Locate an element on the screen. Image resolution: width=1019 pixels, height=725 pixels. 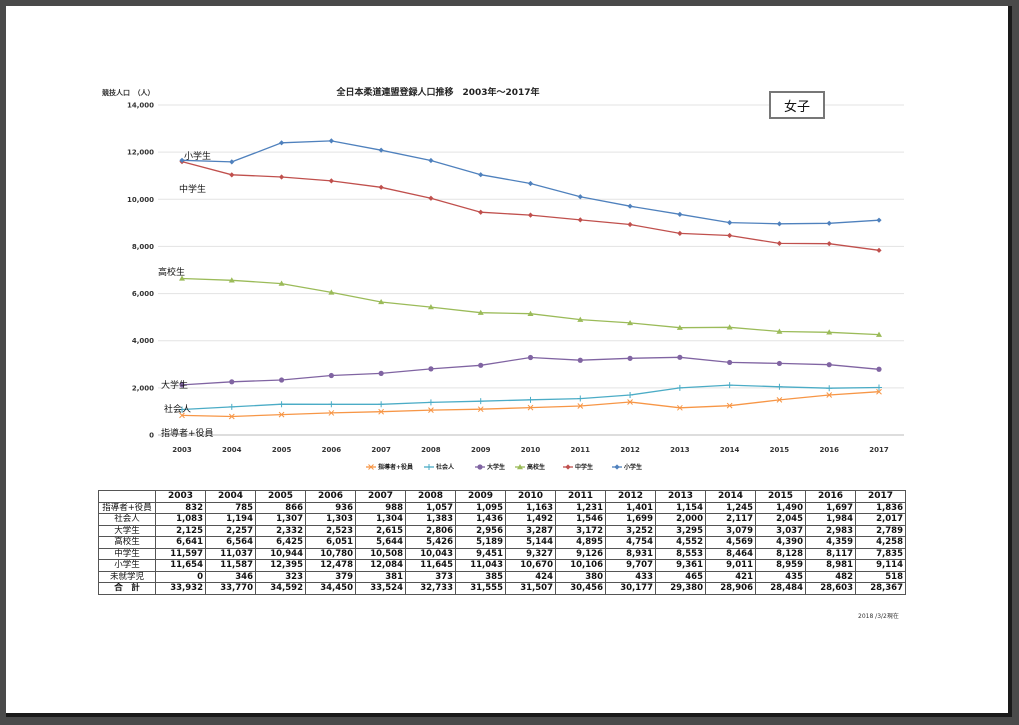
table-cell: 2,806 is located at coordinates (430, 530).